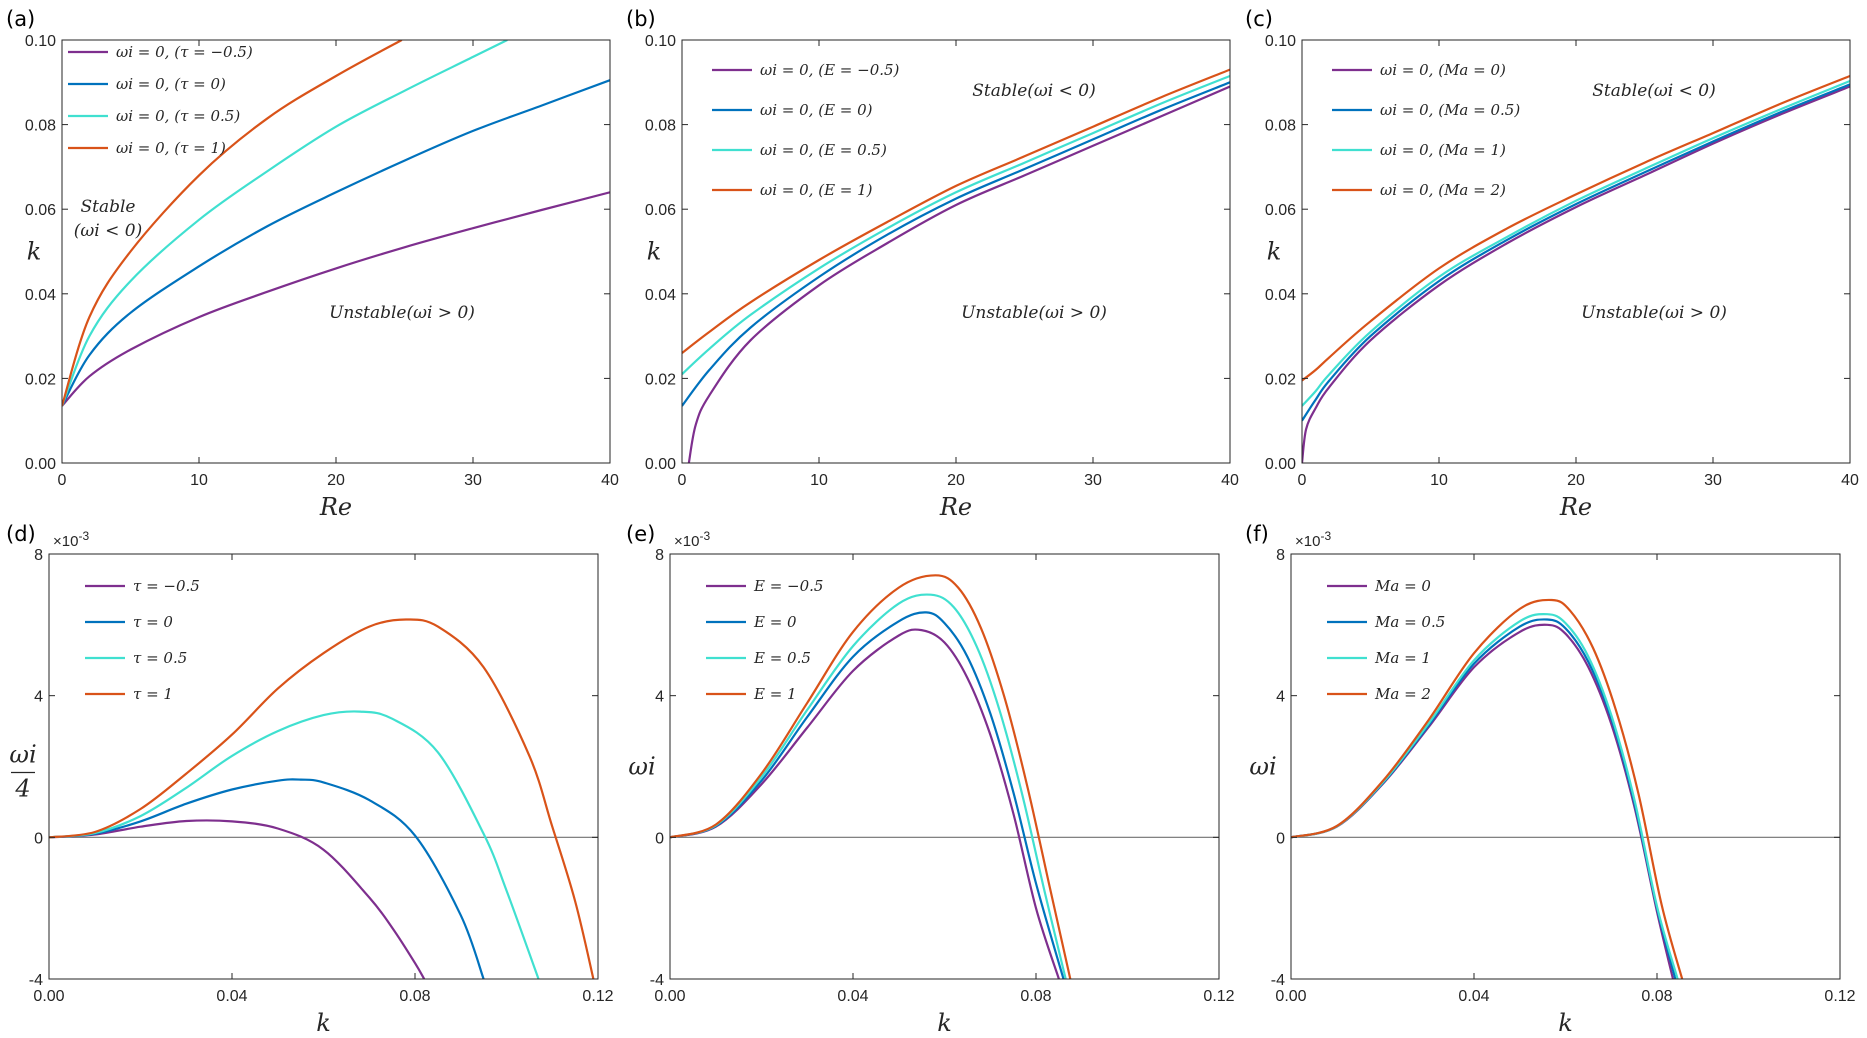  I want to click on legend-entry: Ma = 0, so click(1402, 586).